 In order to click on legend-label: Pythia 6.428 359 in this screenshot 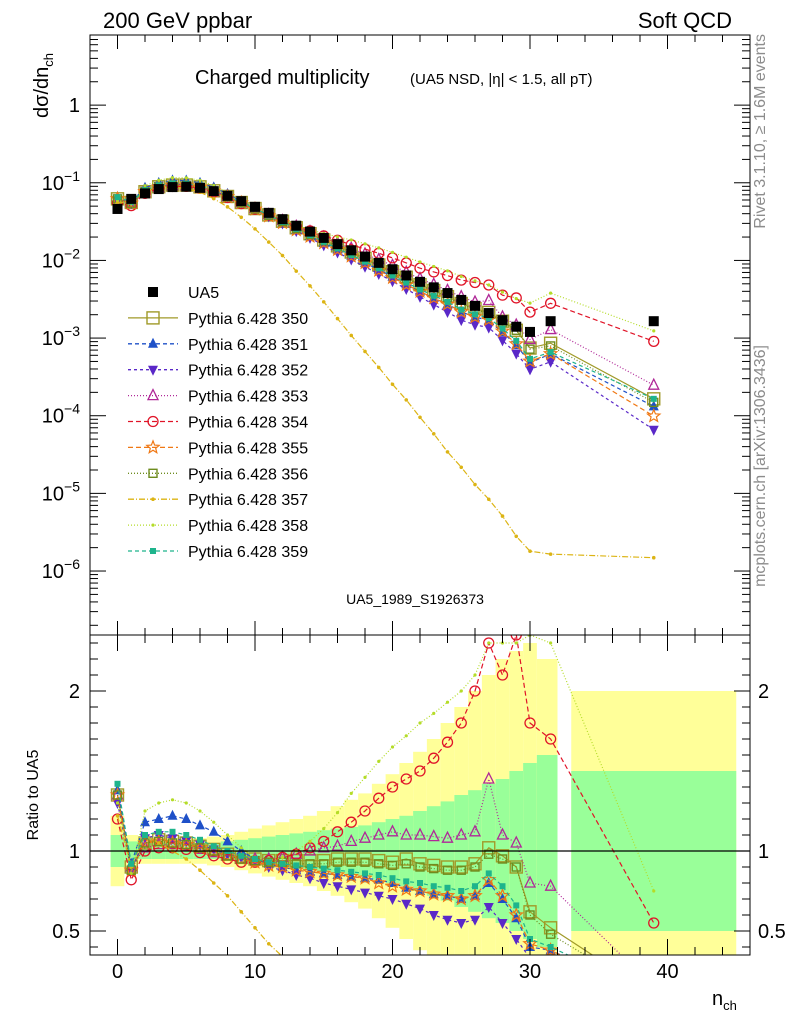, I will do `click(248, 552)`.